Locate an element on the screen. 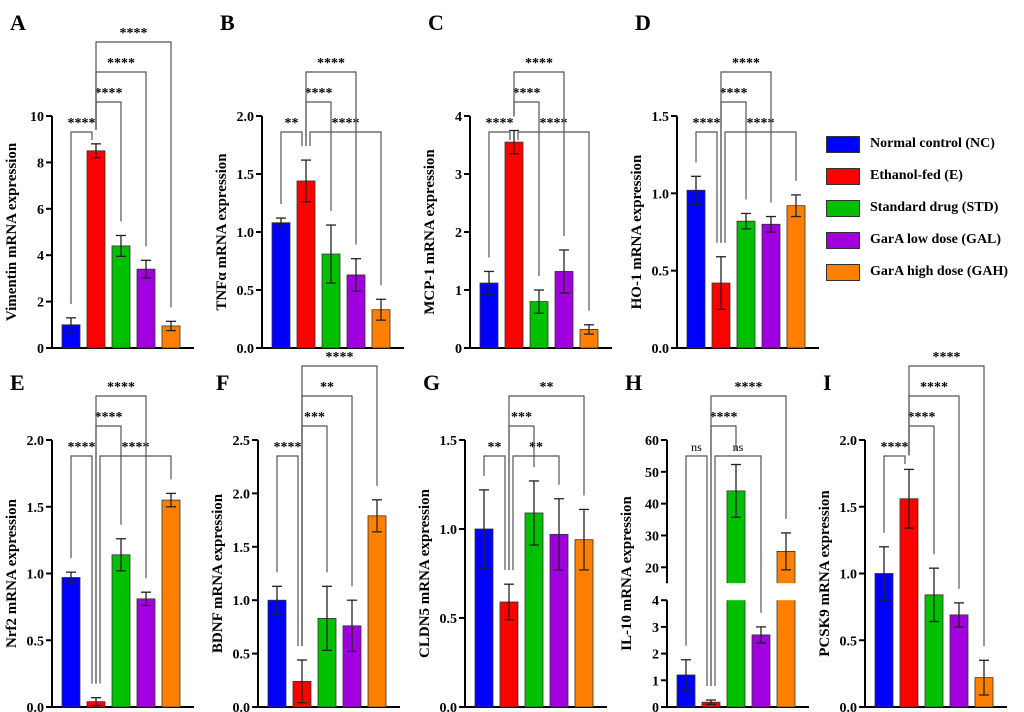  y-axis-label: Nrf2 mRNA expression is located at coordinates (12, 573).